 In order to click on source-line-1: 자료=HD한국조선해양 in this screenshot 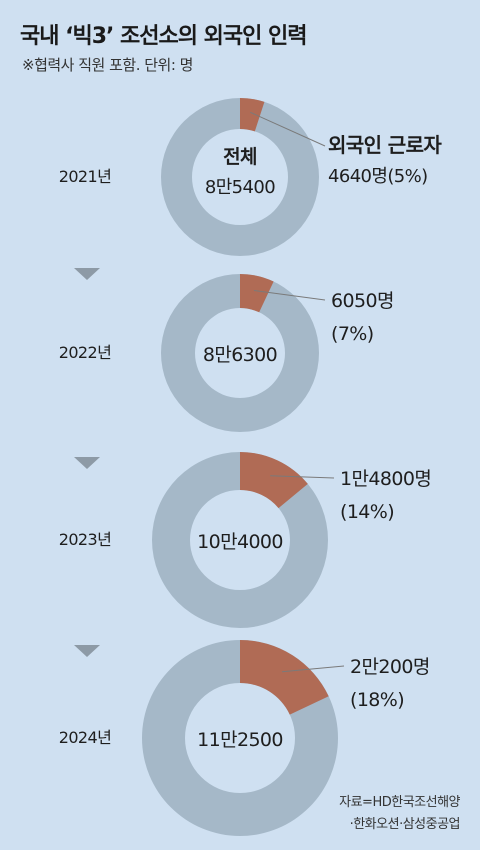, I will do `click(399, 802)`.